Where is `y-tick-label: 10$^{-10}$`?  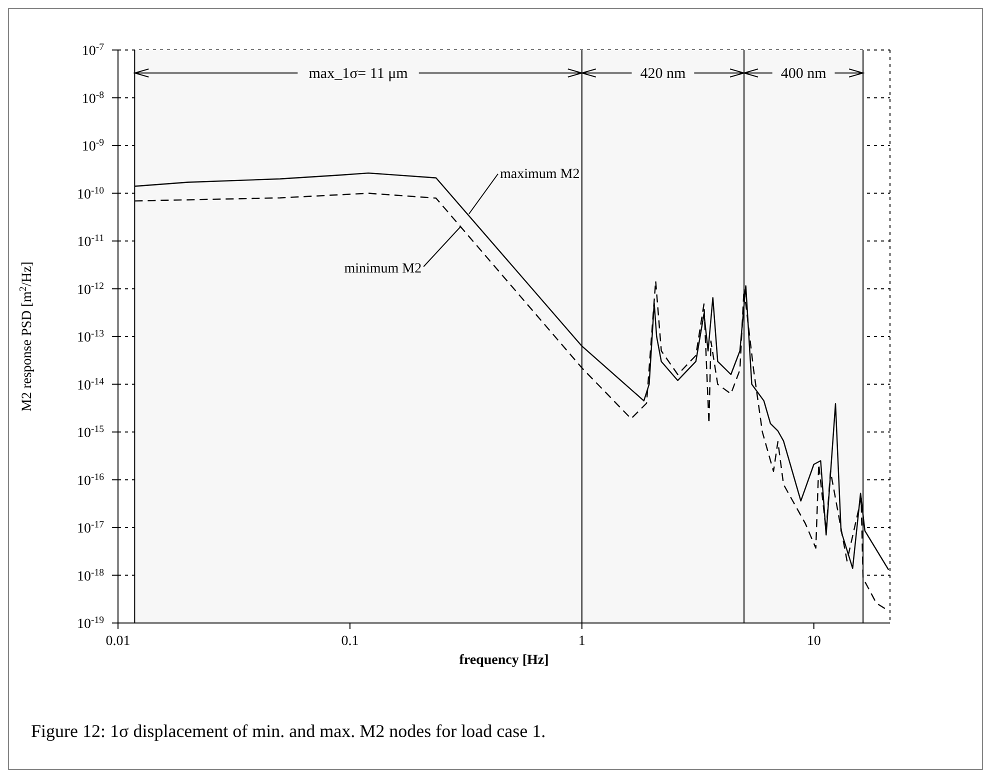
y-tick-label: 10$^{-10}$ is located at coordinates (90, 193).